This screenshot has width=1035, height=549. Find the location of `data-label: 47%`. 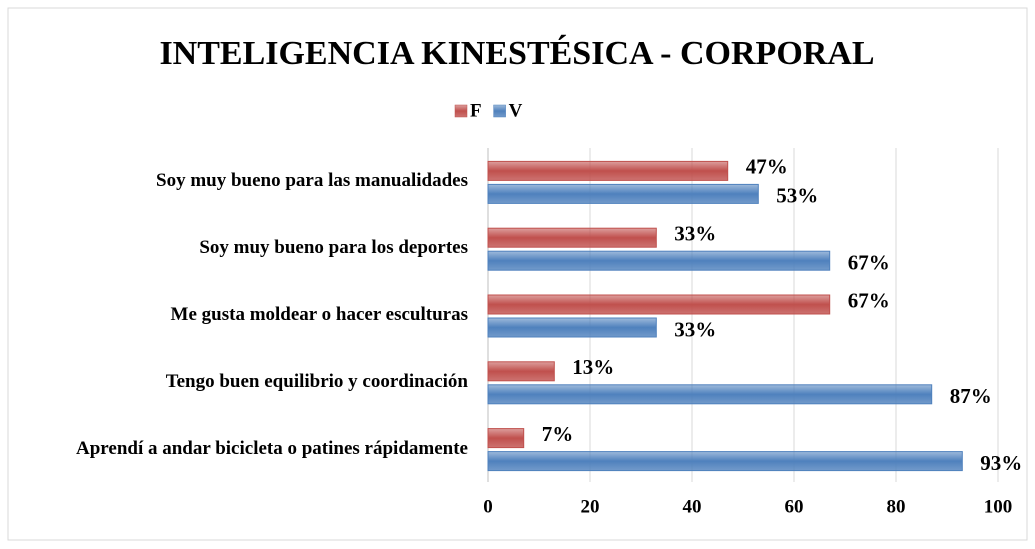

data-label: 47% is located at coordinates (767, 167).